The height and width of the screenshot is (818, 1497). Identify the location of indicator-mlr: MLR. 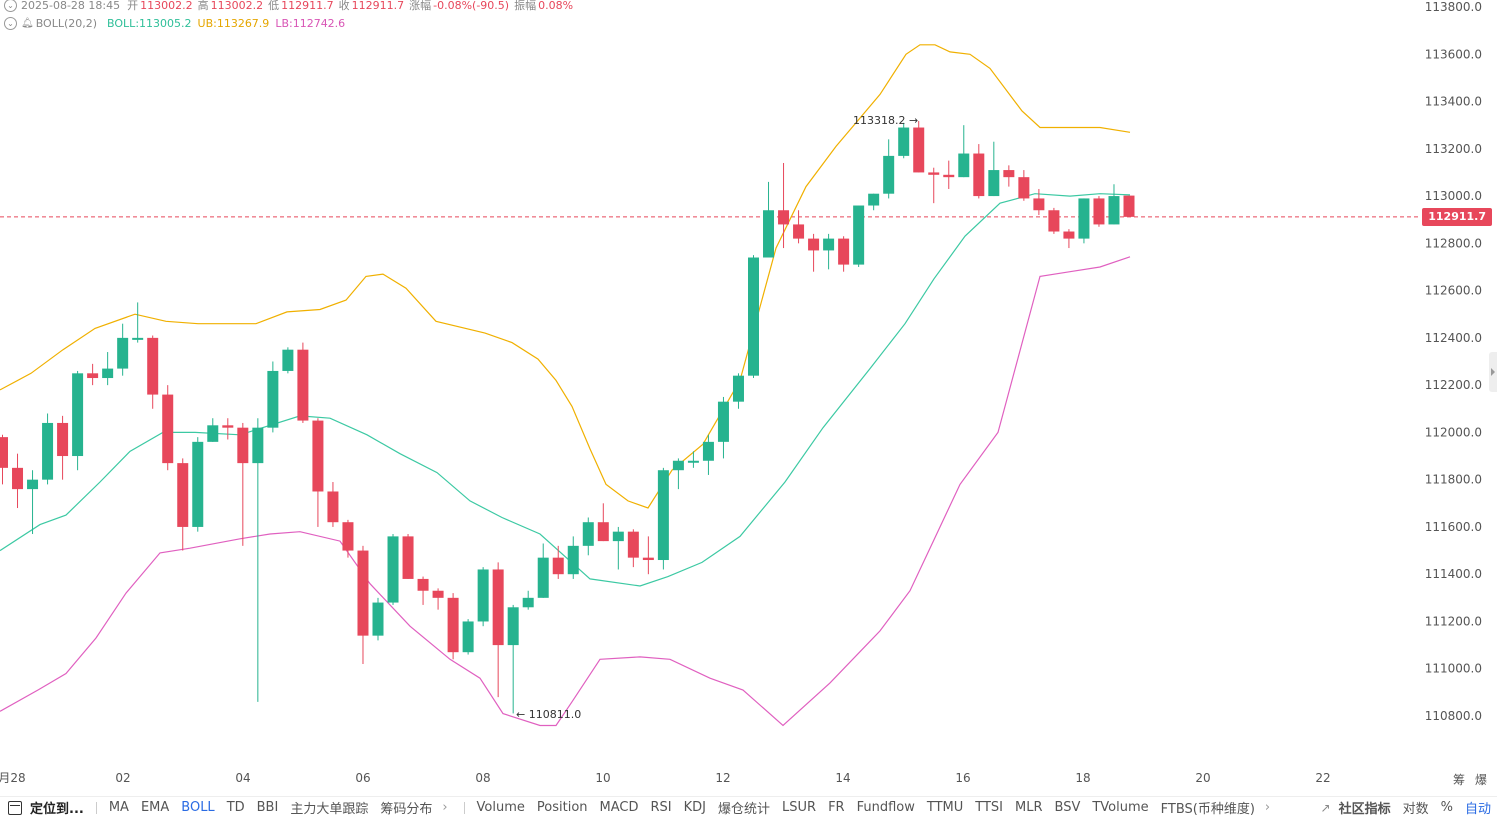
(1029, 807).